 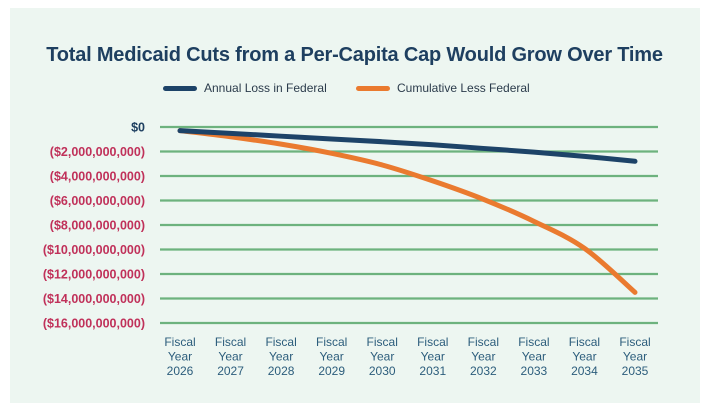 What do you see at coordinates (94, 275) in the screenshot?
I see `y-tick-label: ($12,000,000,000)` at bounding box center [94, 275].